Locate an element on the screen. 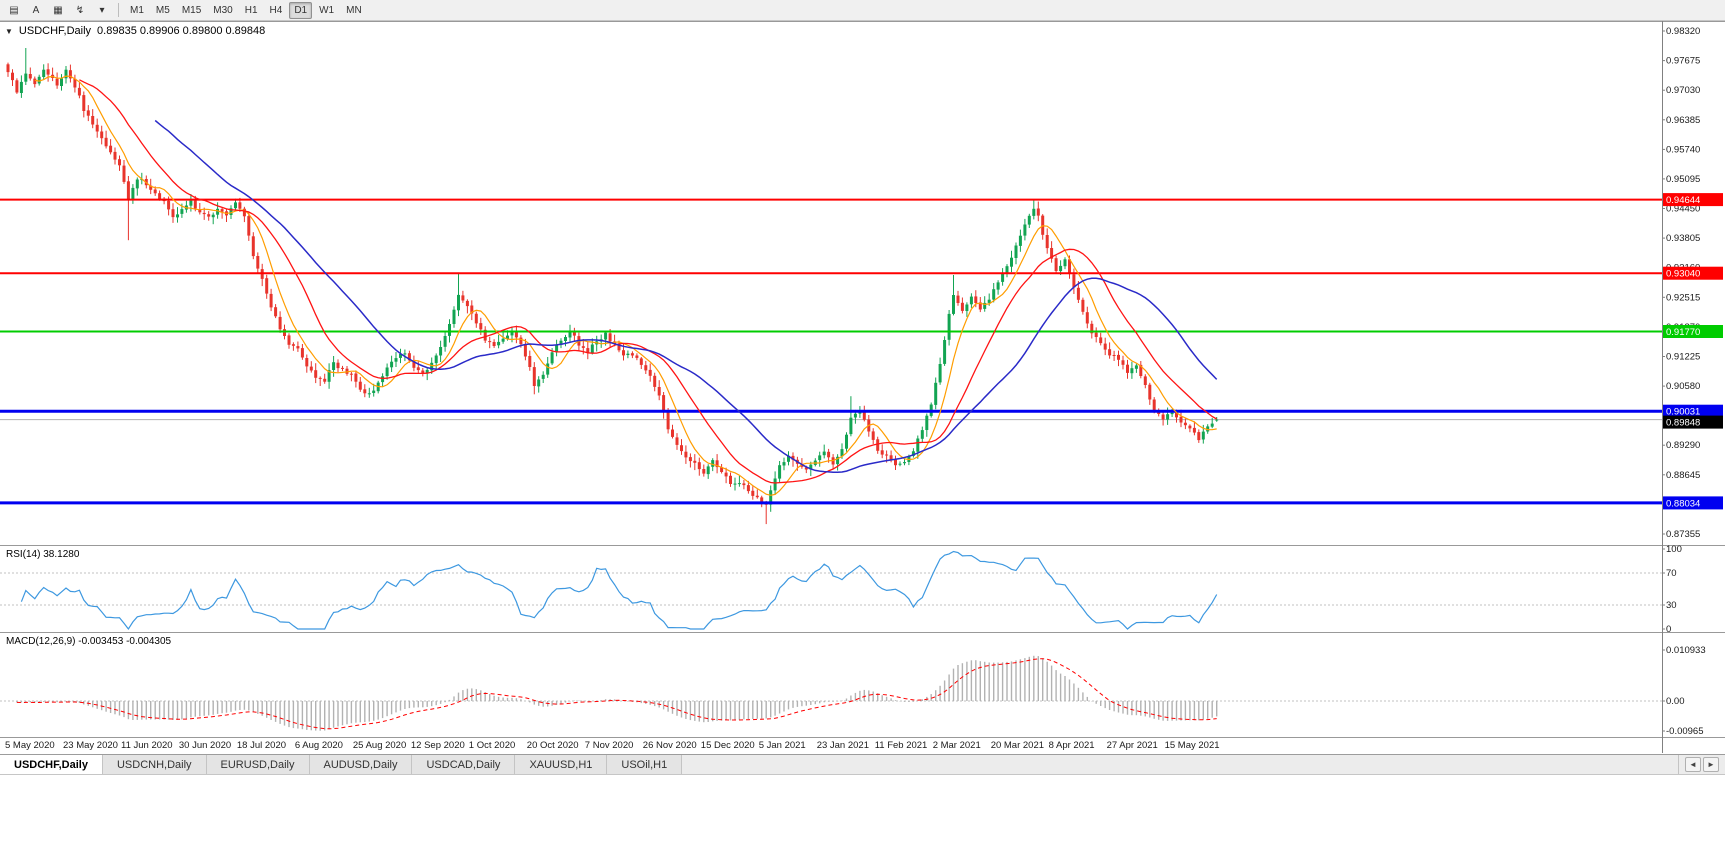 The width and height of the screenshot is (1725, 850). date-label: 26 Nov 2020 is located at coordinates (670, 745).